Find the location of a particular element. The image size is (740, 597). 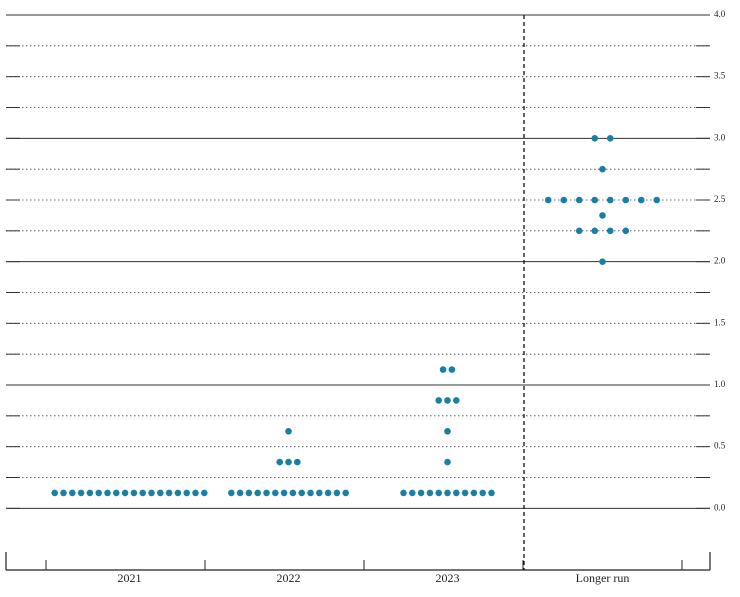

x-tick-label: 2021 is located at coordinates (130, 578).